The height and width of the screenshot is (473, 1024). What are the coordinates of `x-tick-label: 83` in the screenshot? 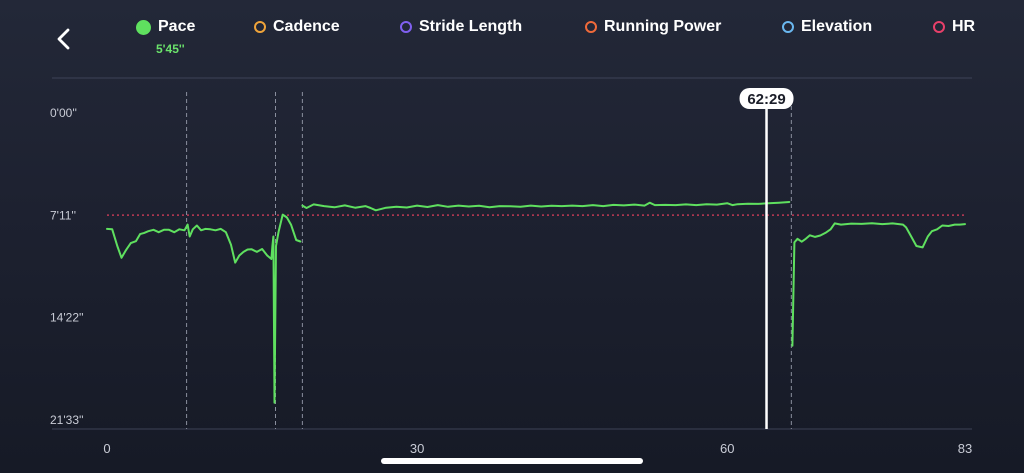 It's located at (965, 448).